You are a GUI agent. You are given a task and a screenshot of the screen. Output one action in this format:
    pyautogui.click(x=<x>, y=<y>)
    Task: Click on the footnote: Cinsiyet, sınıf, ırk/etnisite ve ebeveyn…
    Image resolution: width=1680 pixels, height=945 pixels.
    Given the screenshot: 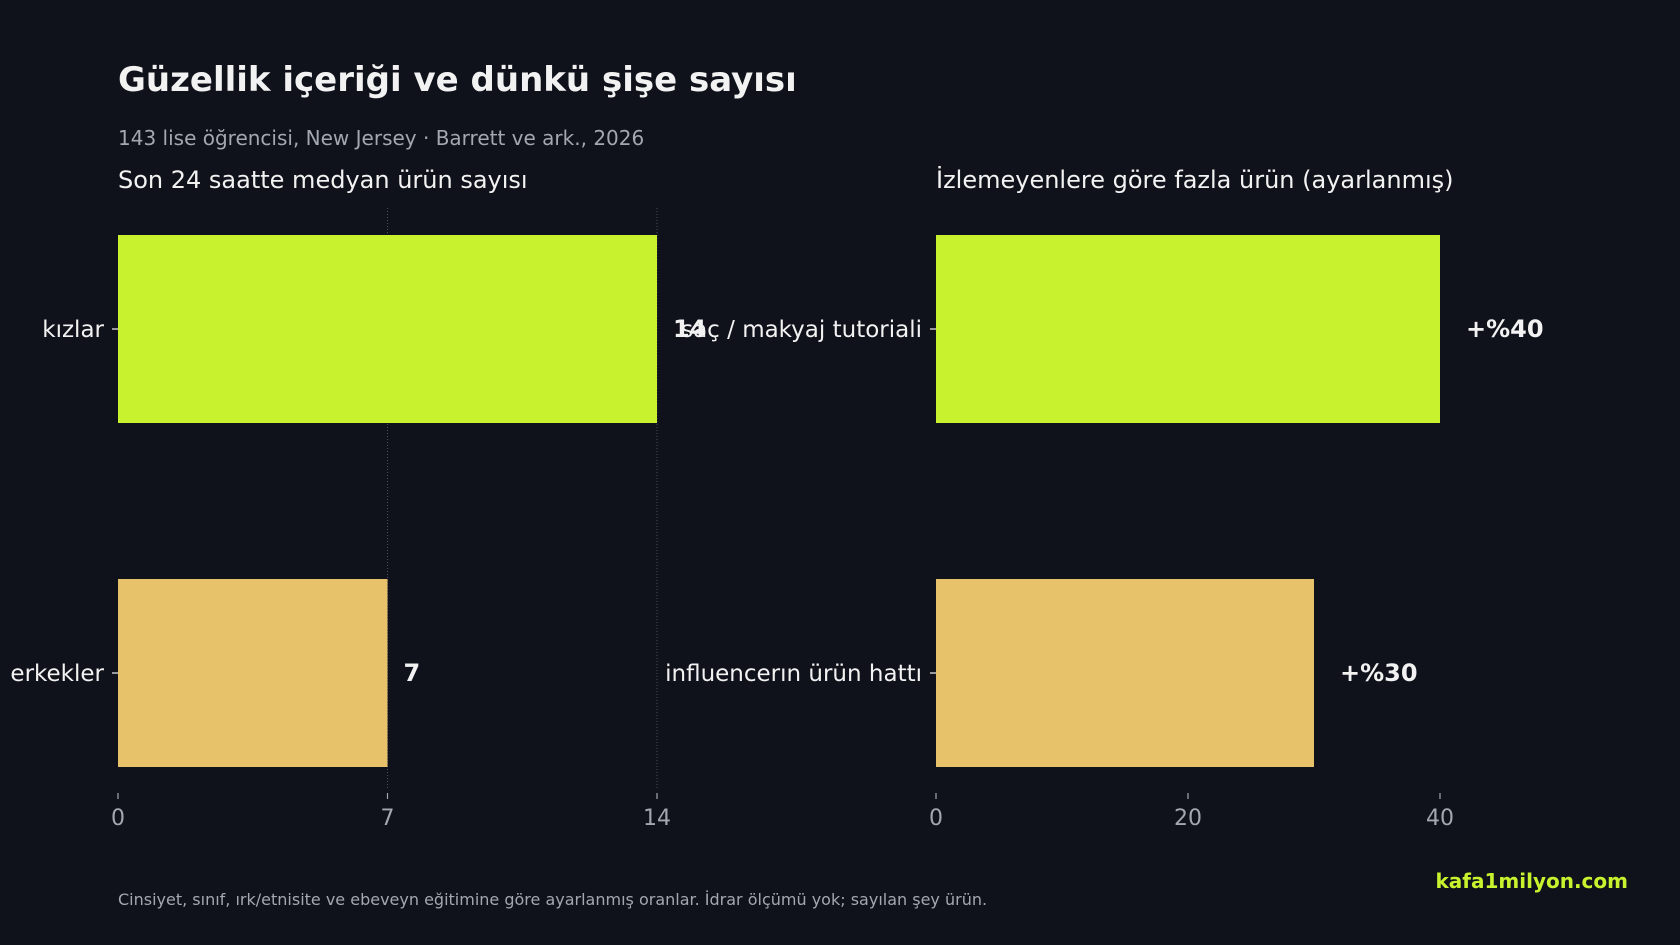 What is the action you would take?
    pyautogui.click(x=553, y=899)
    